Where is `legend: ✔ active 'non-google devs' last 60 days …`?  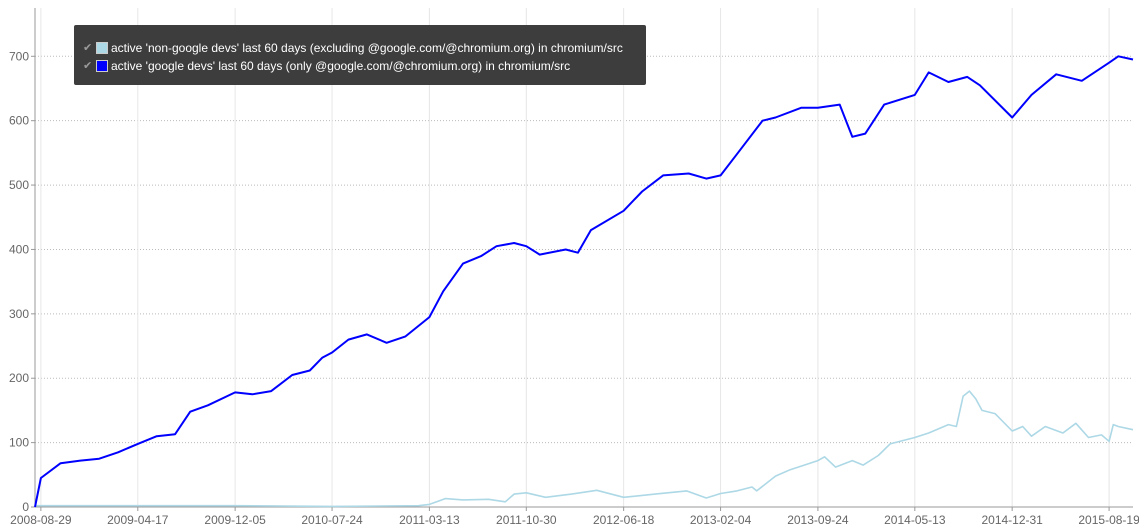
legend: ✔ active 'non-google devs' last 60 days … is located at coordinates (360, 55).